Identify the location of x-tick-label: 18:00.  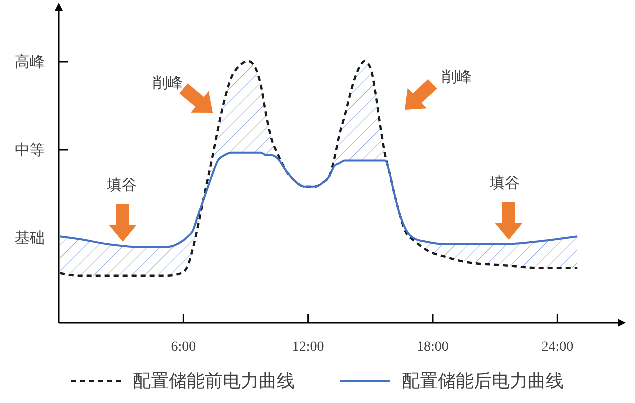
(433, 347).